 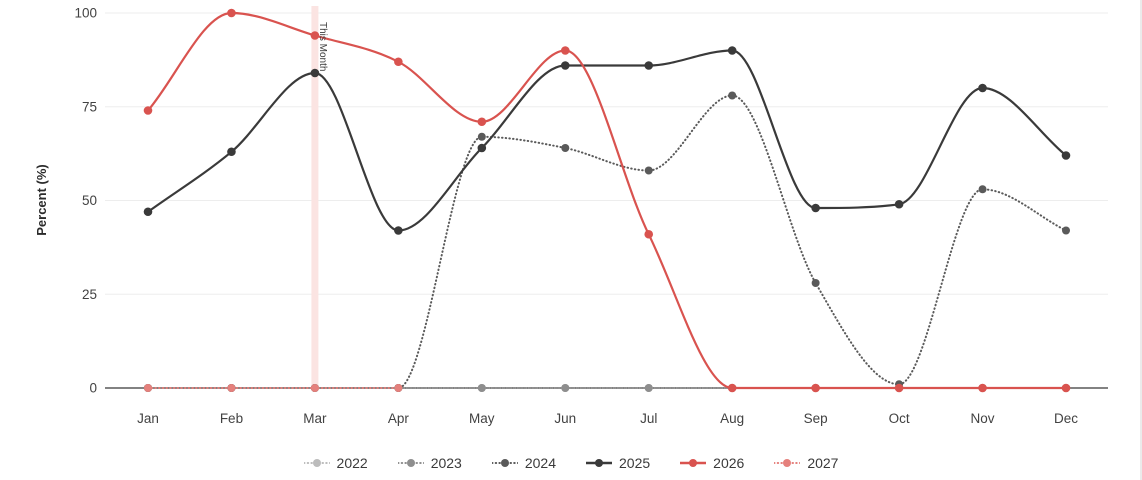 What do you see at coordinates (816, 418) in the screenshot?
I see `x-tick-label-Sep: Sep` at bounding box center [816, 418].